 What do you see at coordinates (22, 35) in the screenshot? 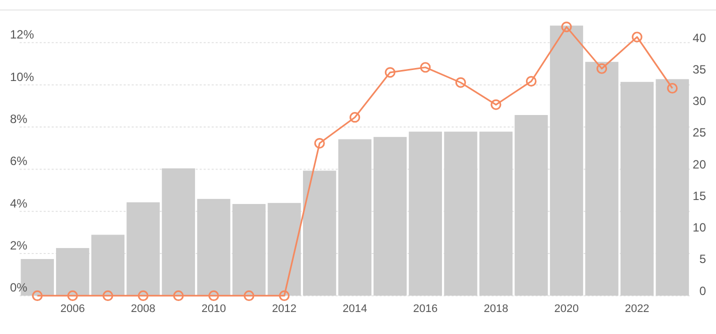
I see `y-tick-label: 12%` at bounding box center [22, 35].